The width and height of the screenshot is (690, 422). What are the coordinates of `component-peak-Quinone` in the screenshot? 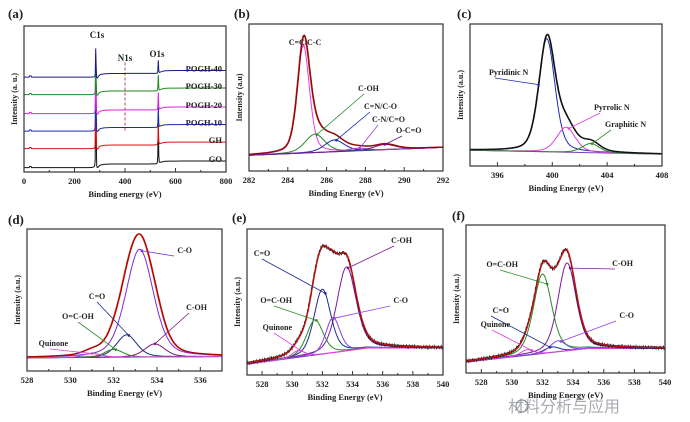 It's located at (124, 356).